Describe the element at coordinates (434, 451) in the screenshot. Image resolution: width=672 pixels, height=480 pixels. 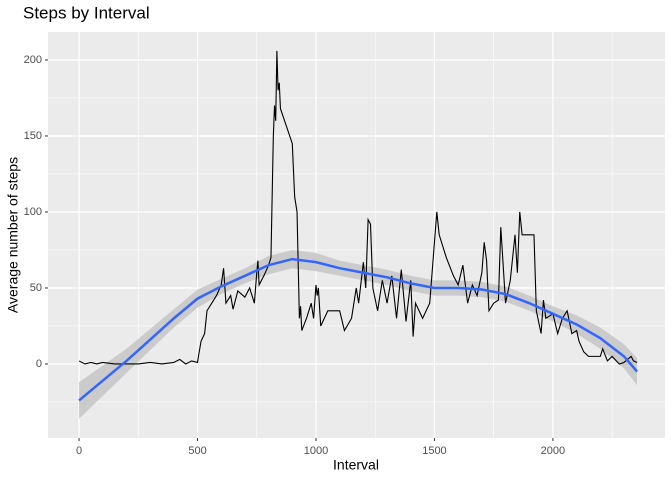
I see `x-tick-label: 1500` at that location.